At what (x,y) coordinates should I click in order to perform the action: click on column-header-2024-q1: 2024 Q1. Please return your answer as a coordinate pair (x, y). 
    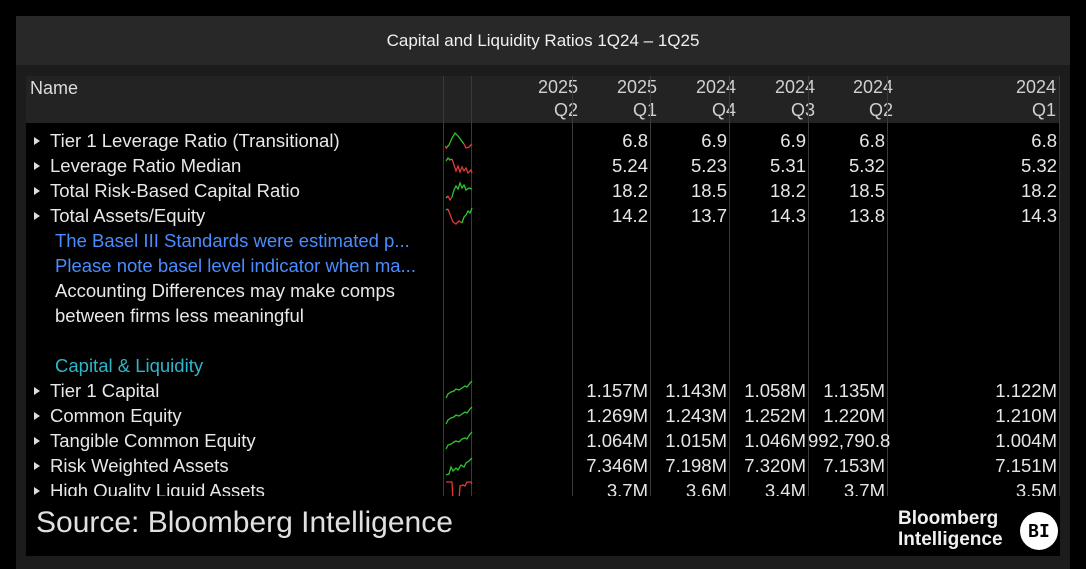
    Looking at the image, I should click on (1035, 98).